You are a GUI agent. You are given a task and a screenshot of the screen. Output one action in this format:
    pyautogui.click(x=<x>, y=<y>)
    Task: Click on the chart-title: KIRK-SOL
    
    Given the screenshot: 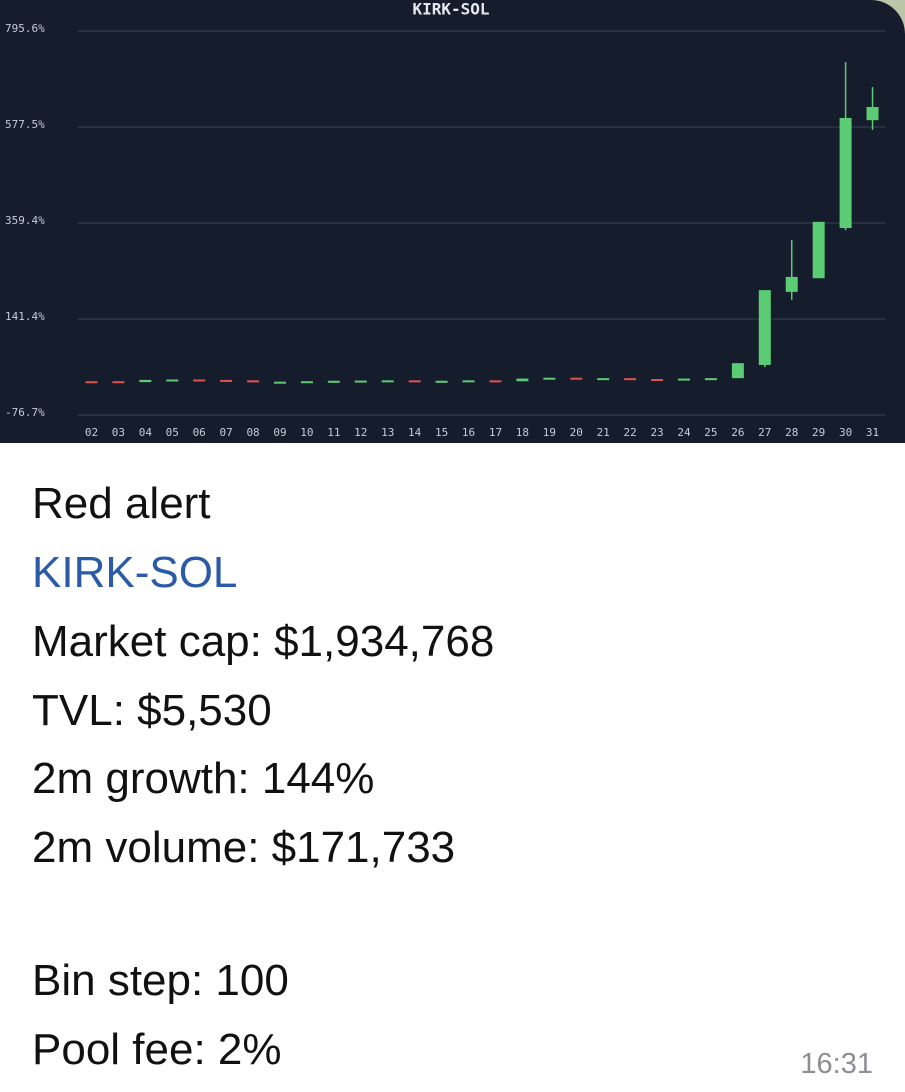 What is the action you would take?
    pyautogui.click(x=450, y=9)
    